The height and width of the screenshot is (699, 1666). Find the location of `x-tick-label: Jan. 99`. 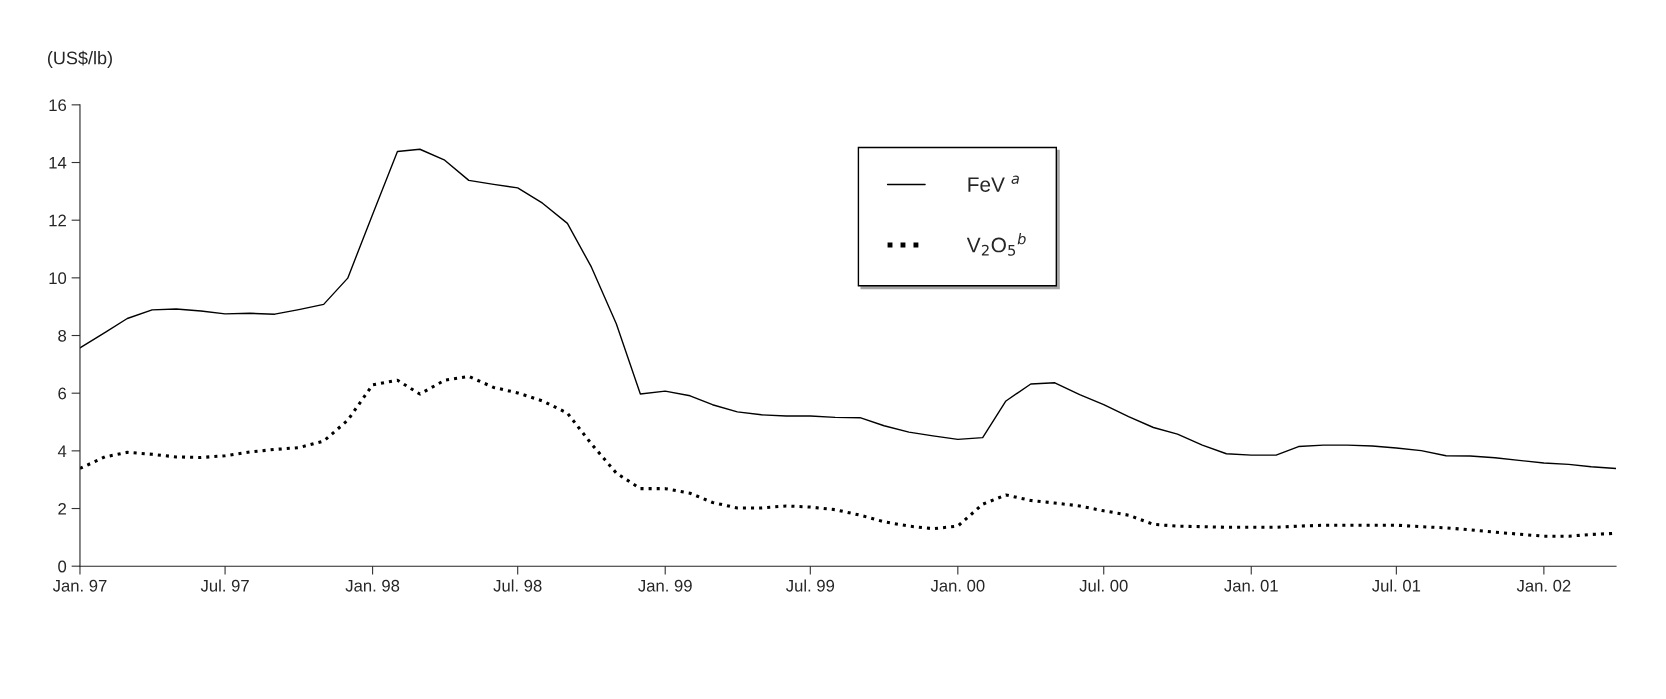

x-tick-label: Jan. 99 is located at coordinates (665, 585).